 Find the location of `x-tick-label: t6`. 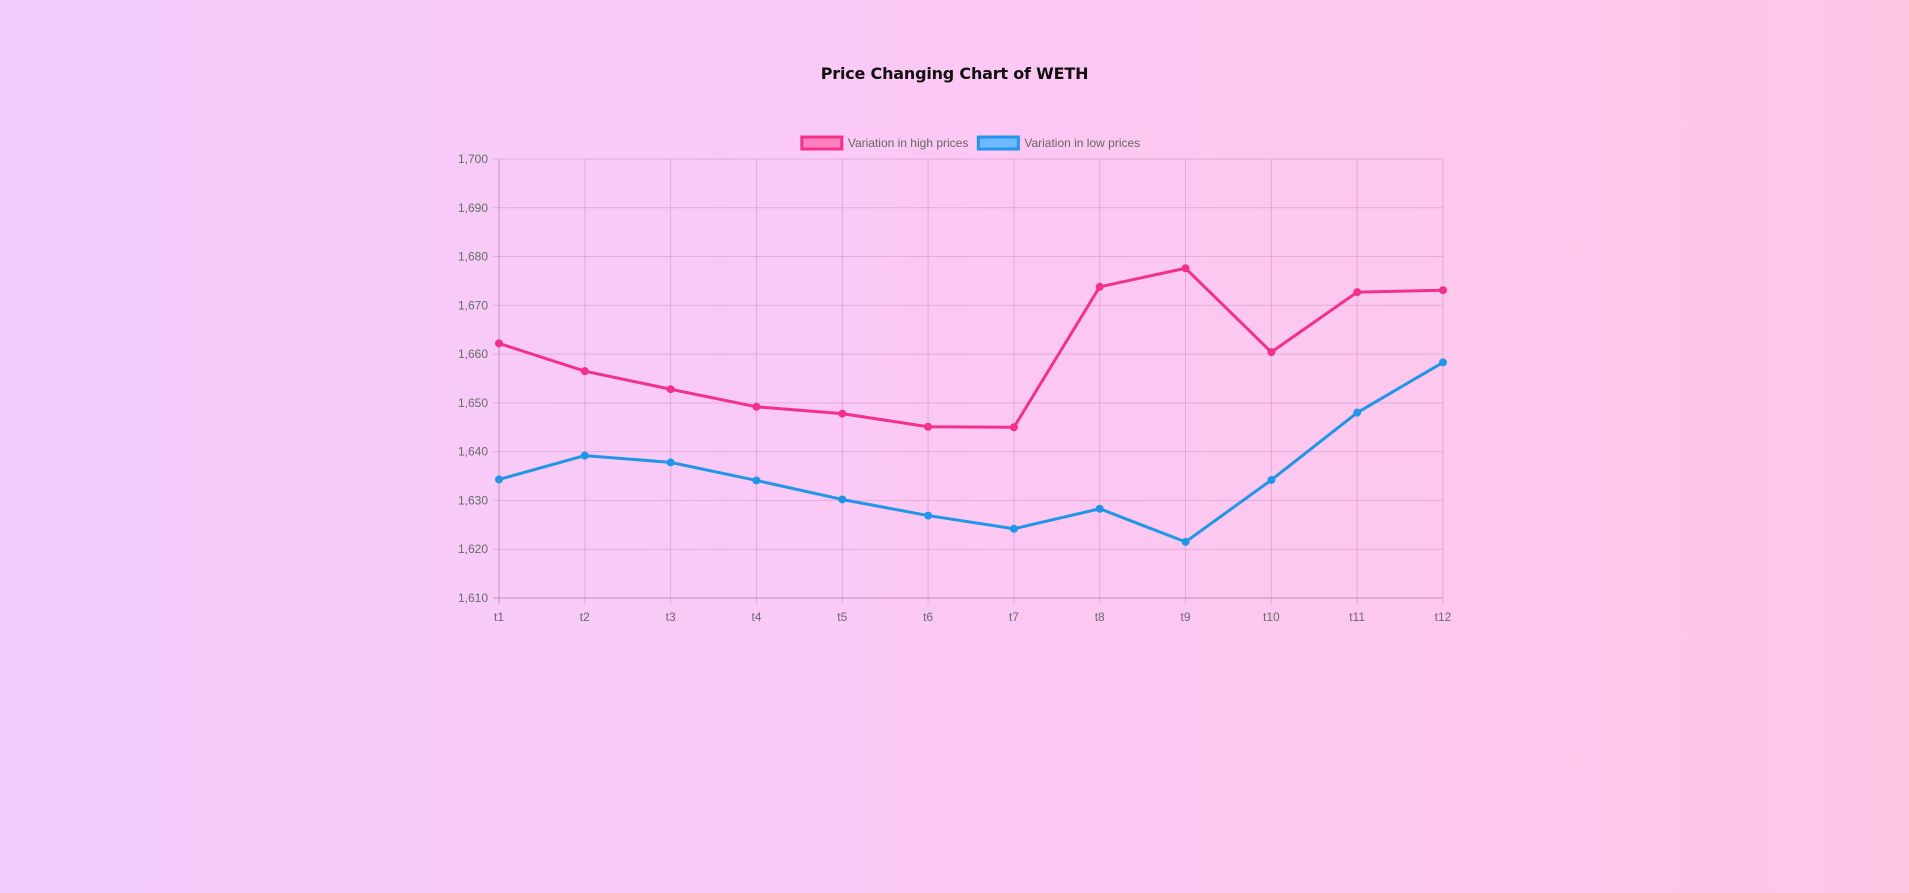

x-tick-label: t6 is located at coordinates (928, 617).